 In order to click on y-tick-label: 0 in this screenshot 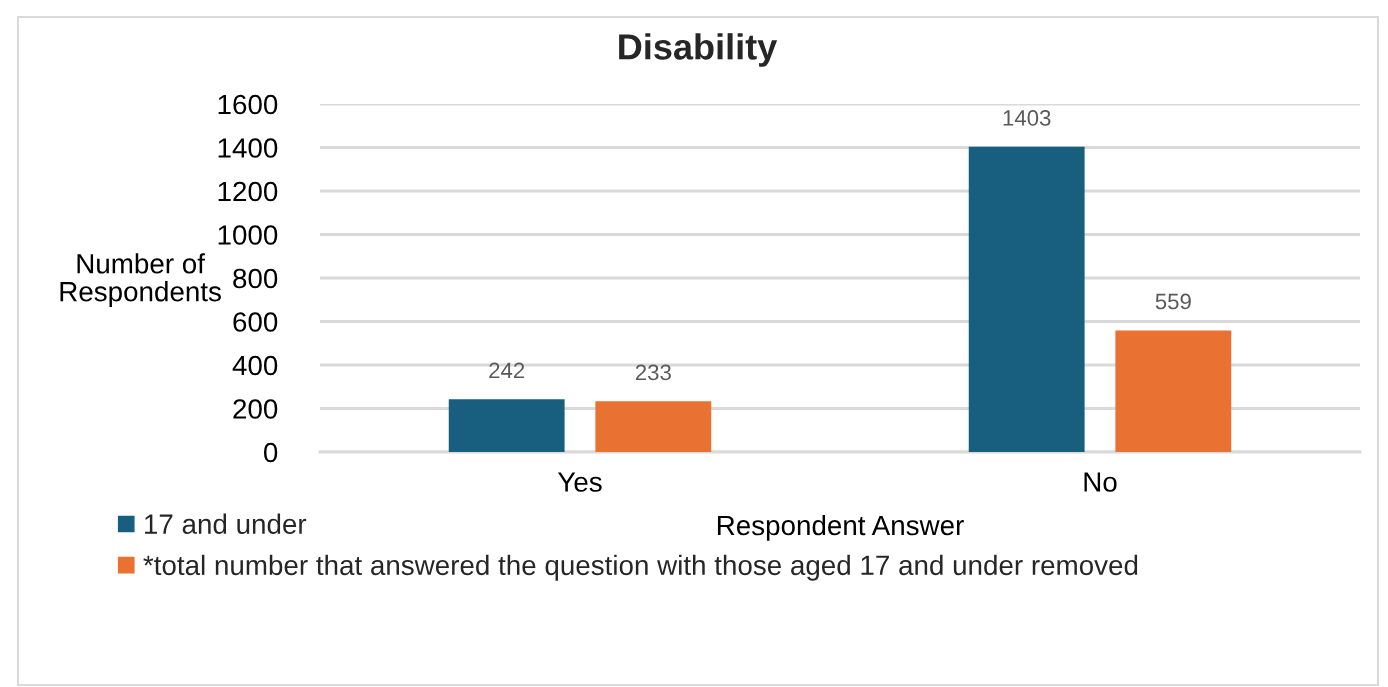, I will do `click(270, 452)`.